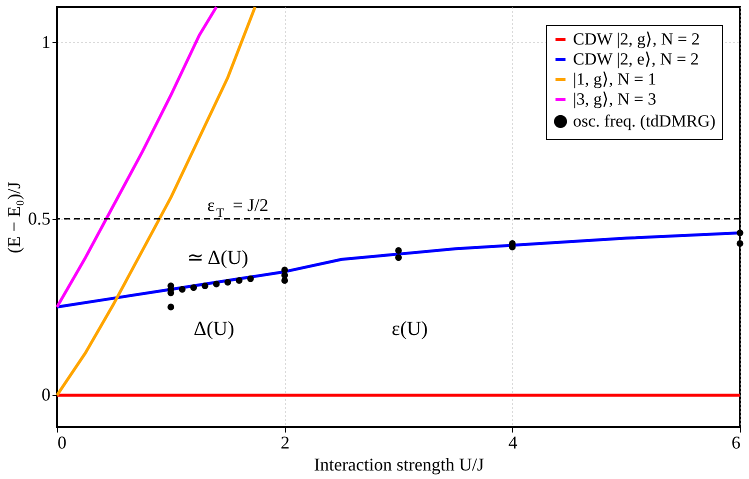 The height and width of the screenshot is (479, 749). What do you see at coordinates (399, 464) in the screenshot?
I see `x-axis-title: Interaction strength U/J` at bounding box center [399, 464].